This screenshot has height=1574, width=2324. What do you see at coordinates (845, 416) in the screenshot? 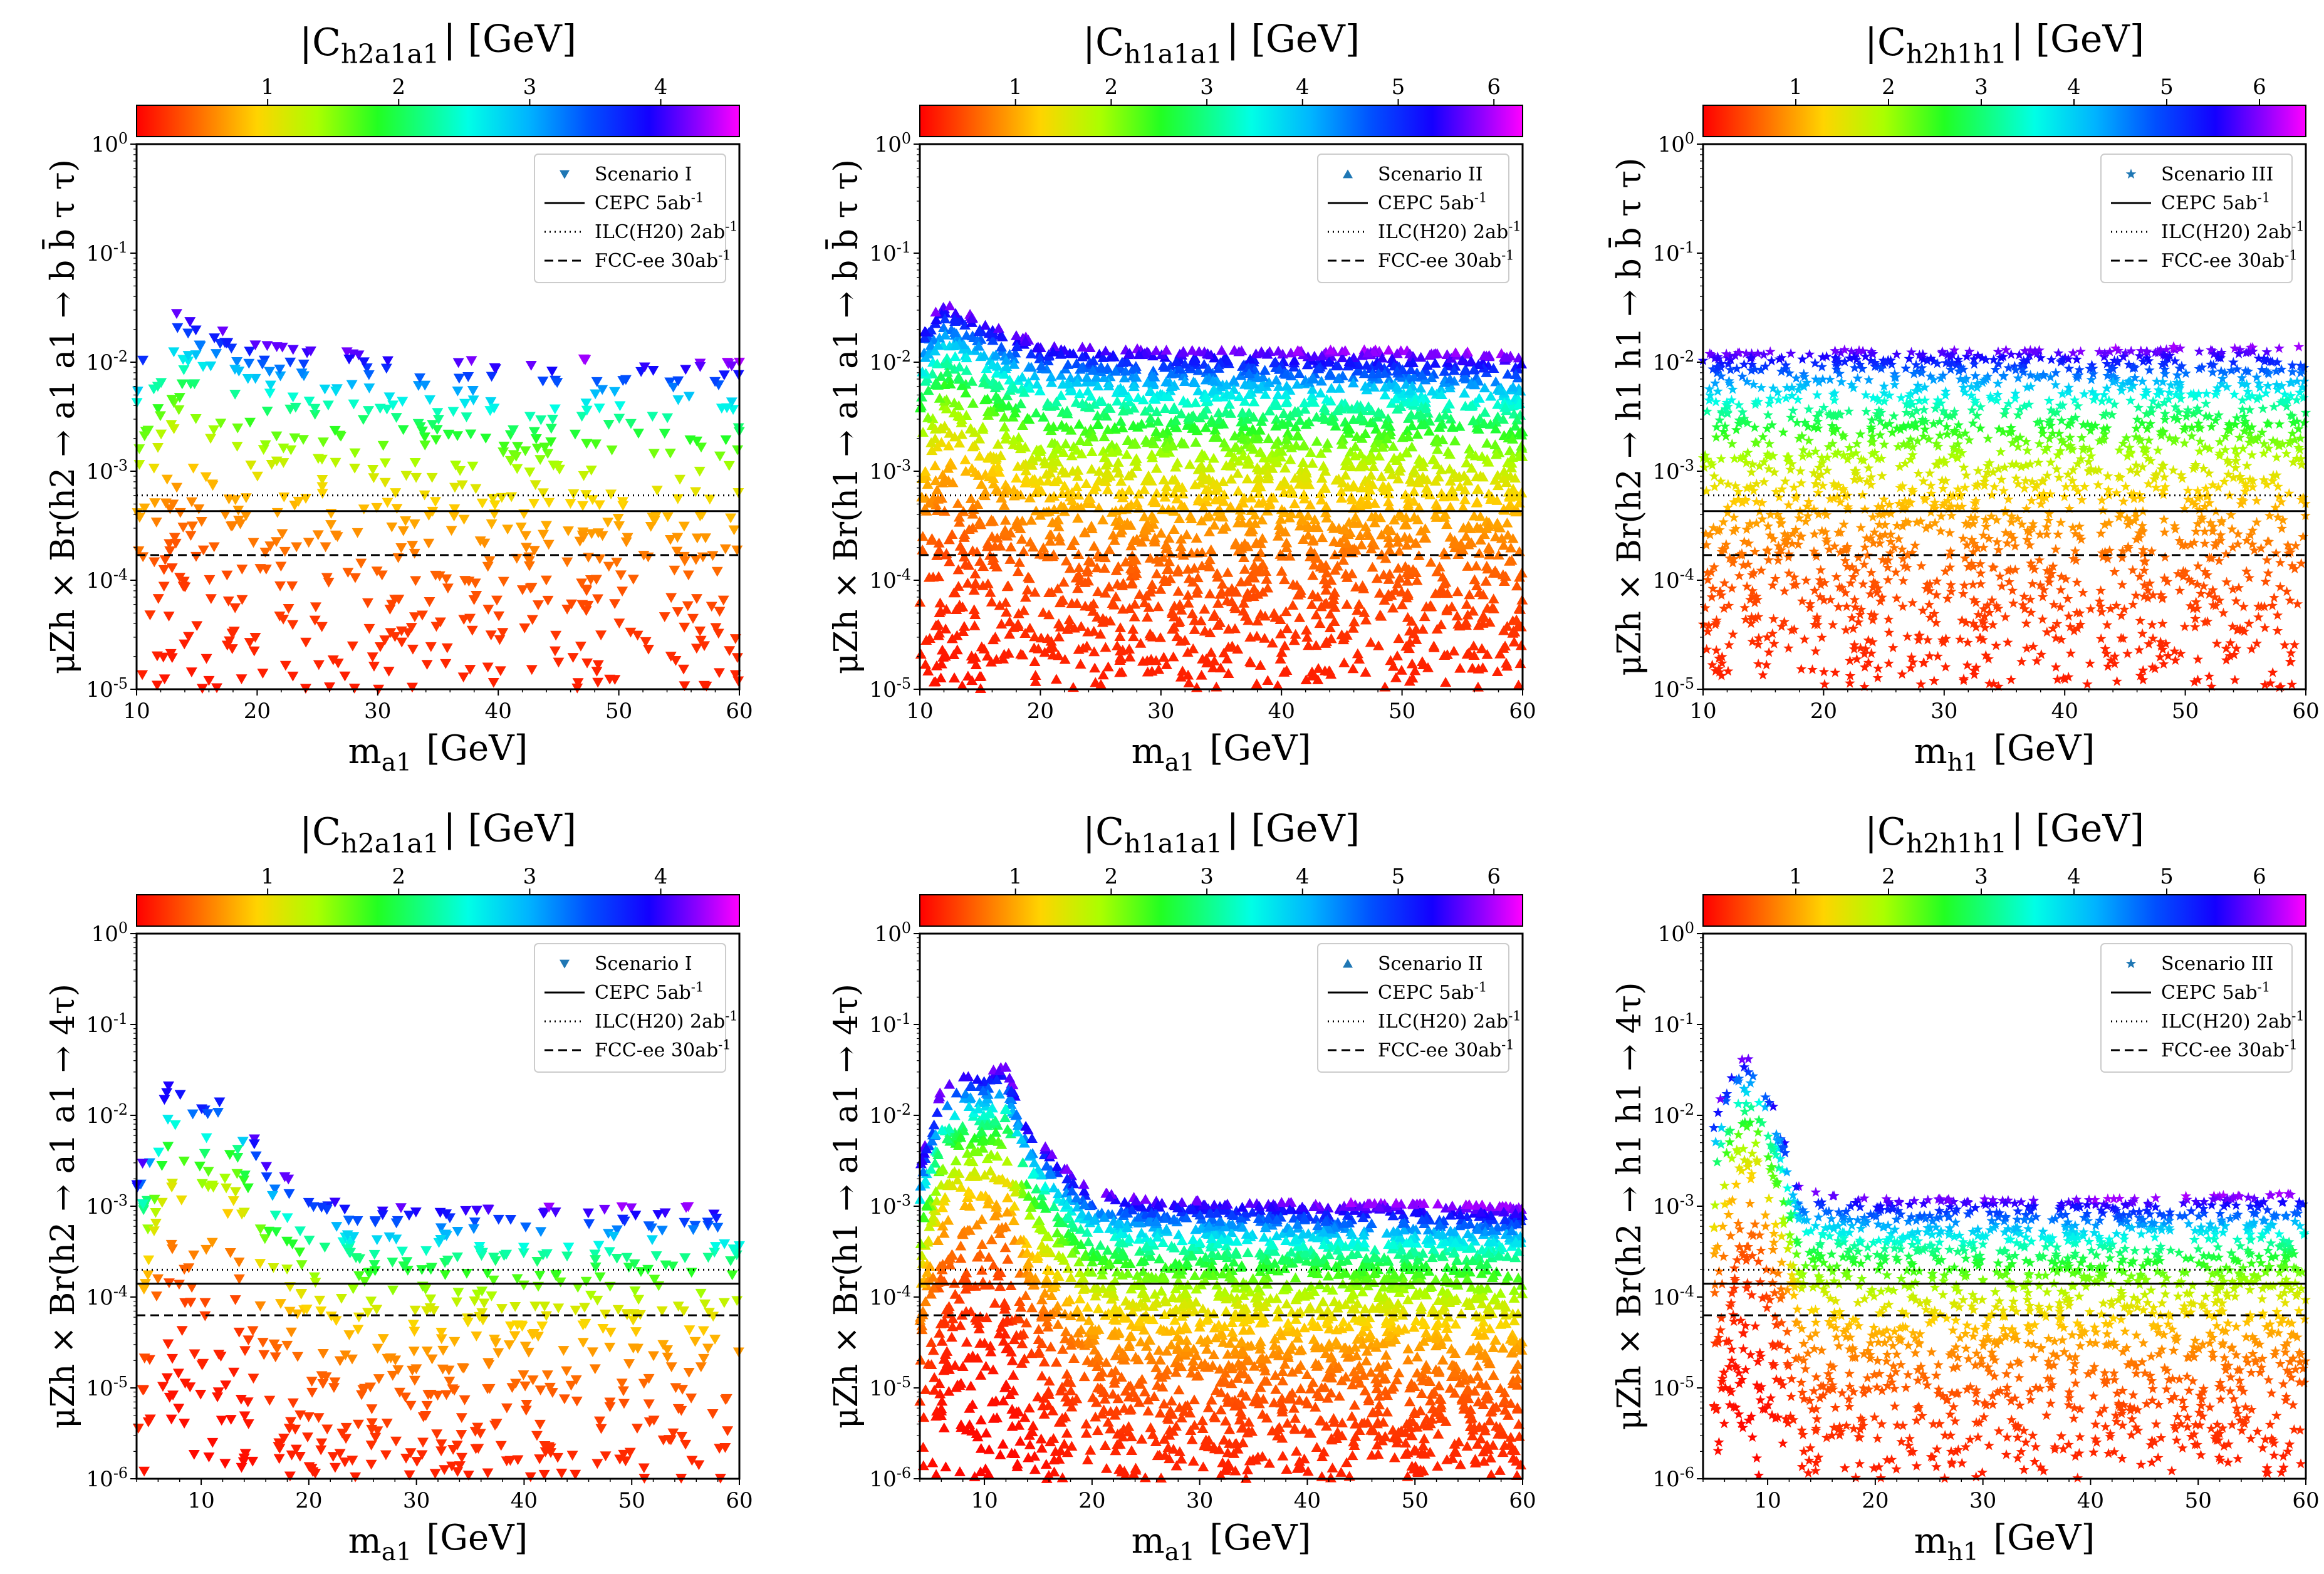
I see `y-axis-label: μZh × Br(h1 → a1 a1 → b b̄ τ τ)` at bounding box center [845, 416].